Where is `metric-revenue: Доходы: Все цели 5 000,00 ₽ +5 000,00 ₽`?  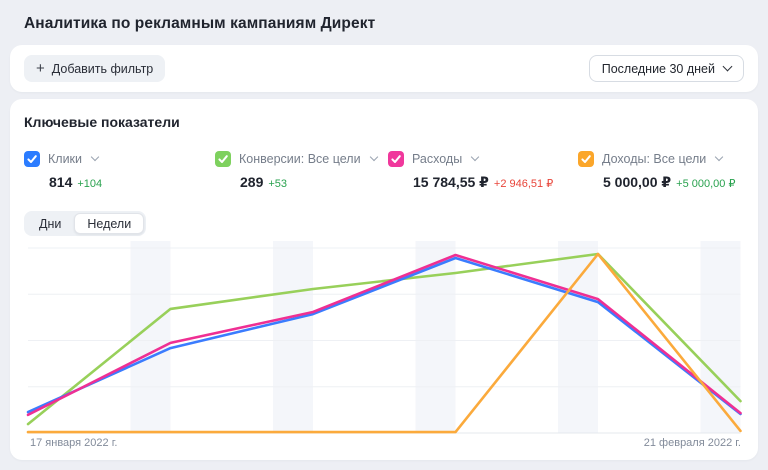 metric-revenue: Доходы: Все цели 5 000,00 ₽ +5 000,00 ₽ is located at coordinates (656, 171).